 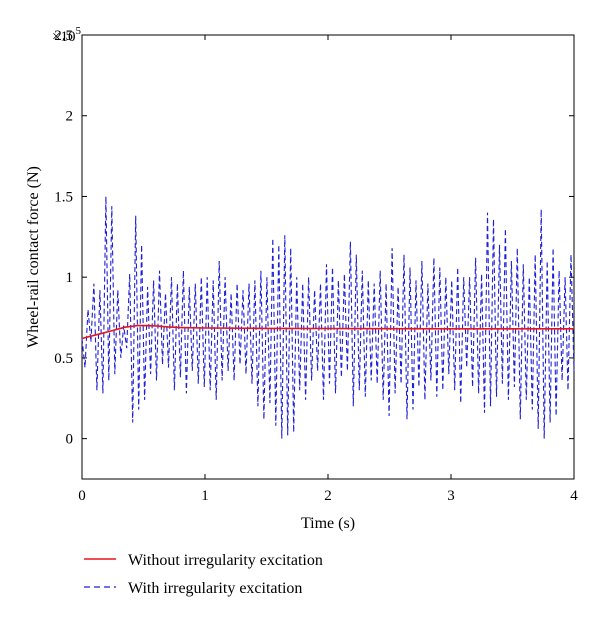 What do you see at coordinates (33, 257) in the screenshot?
I see `y-axis-label: Wheel-rail contact force (N)` at bounding box center [33, 257].